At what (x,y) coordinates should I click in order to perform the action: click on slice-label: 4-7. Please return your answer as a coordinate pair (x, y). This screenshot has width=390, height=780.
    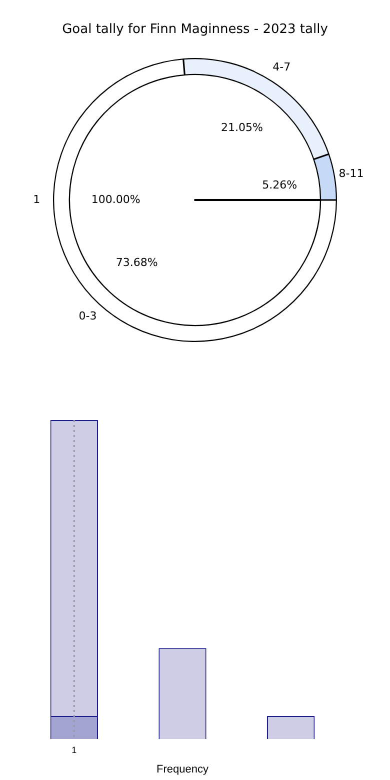
    Looking at the image, I should click on (281, 67).